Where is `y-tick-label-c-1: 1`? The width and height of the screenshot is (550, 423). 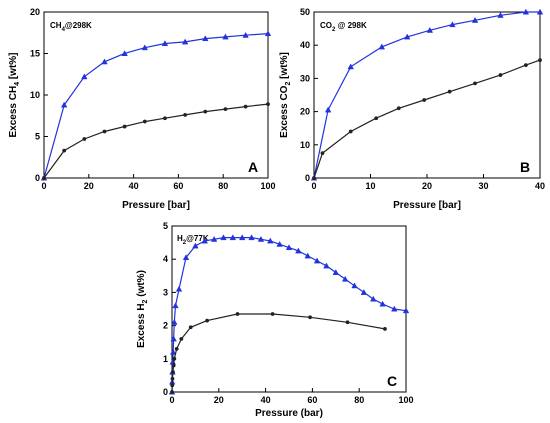 y-tick-label-c-1: 1 is located at coordinates (165, 359).